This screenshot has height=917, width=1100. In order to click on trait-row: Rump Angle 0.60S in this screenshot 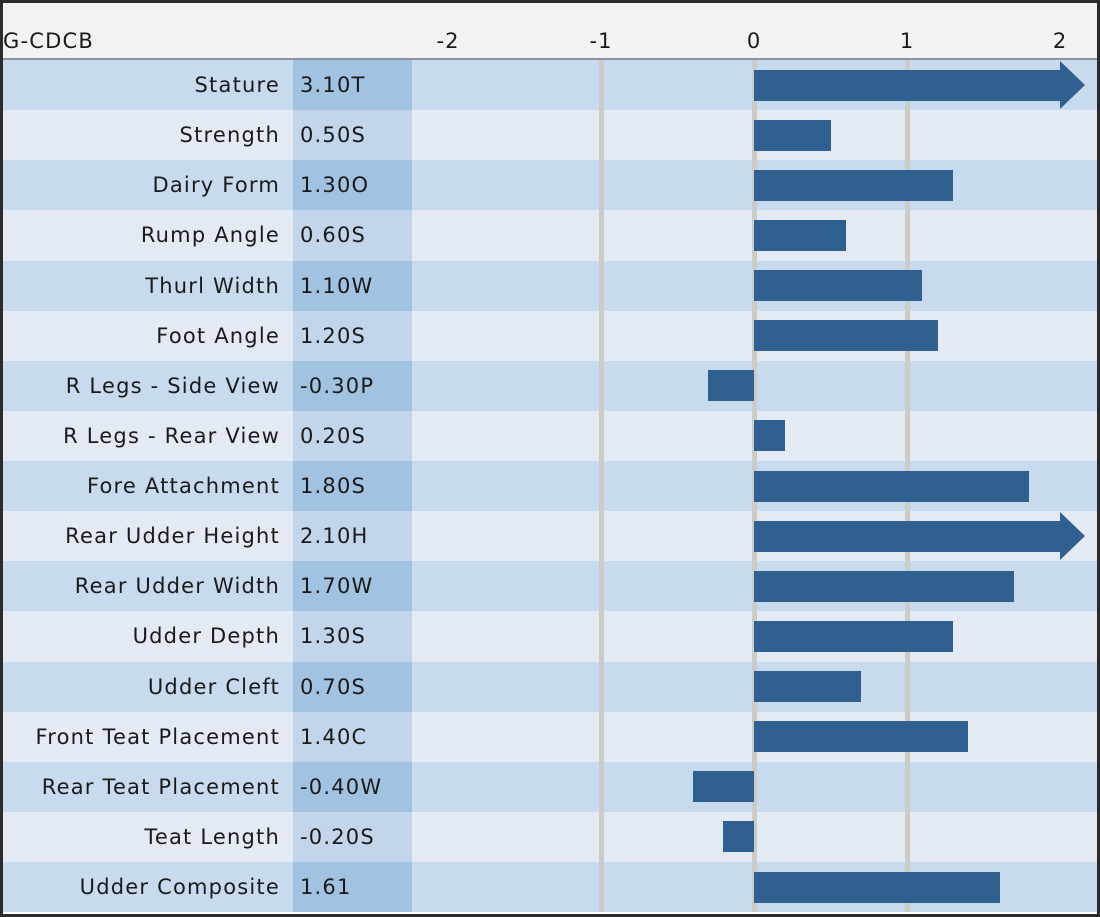, I will do `click(550, 235)`.